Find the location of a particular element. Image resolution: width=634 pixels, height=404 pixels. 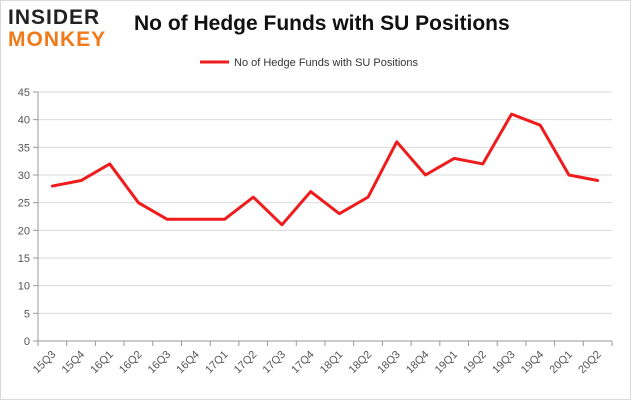

x-tick-label: 16Q2 is located at coordinates (131, 363).